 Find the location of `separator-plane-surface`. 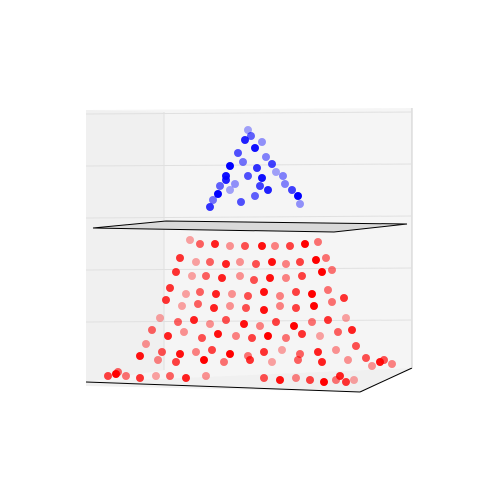

separator-plane-surface is located at coordinates (250, 226).